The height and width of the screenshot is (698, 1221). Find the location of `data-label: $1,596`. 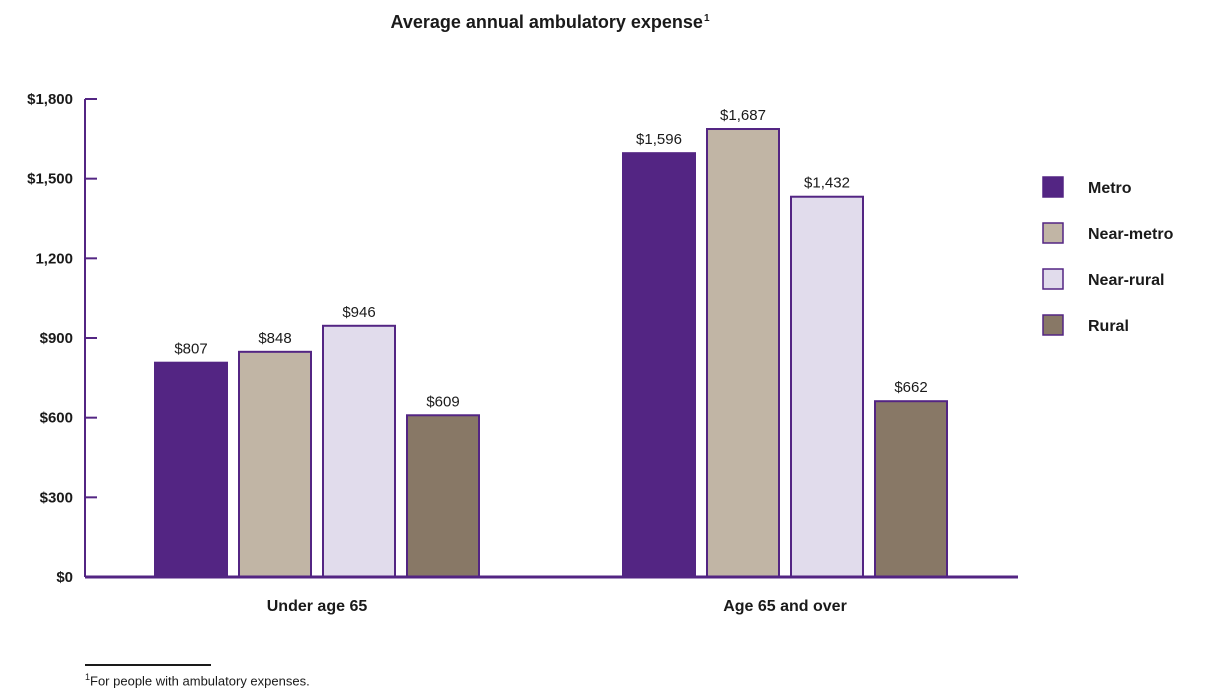

data-label: $1,596 is located at coordinates (659, 139).